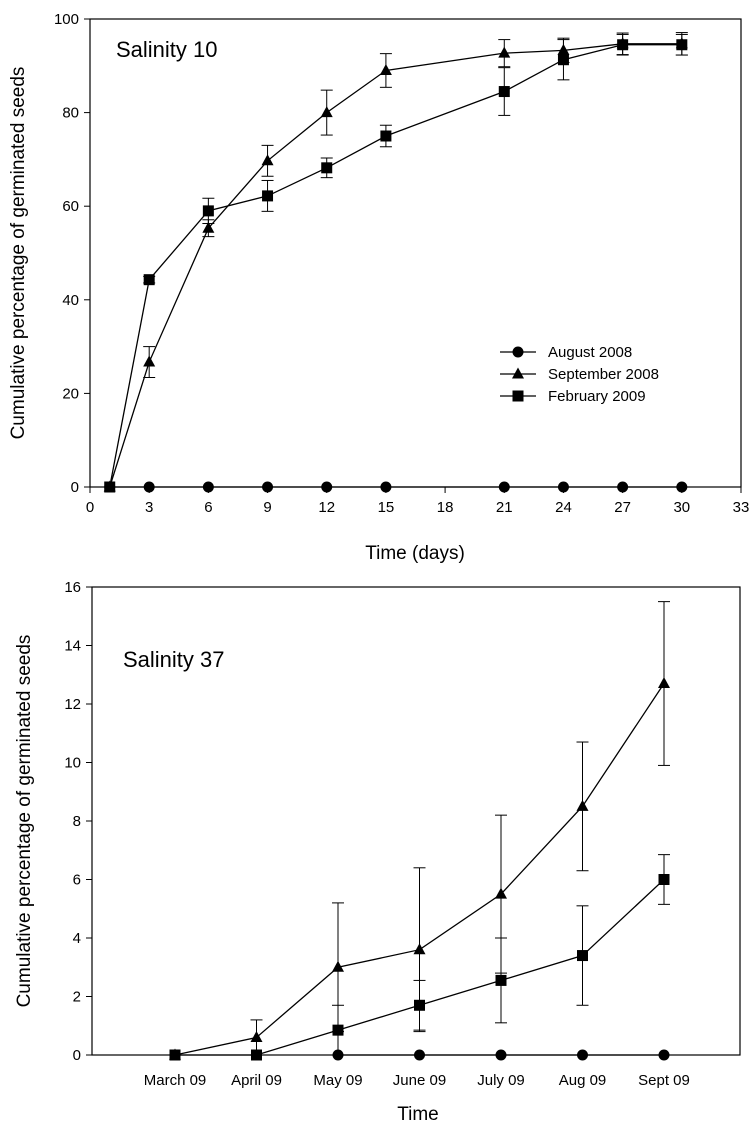  What do you see at coordinates (622, 507) in the screenshot?
I see `x-tick-label: 27` at bounding box center [622, 507].